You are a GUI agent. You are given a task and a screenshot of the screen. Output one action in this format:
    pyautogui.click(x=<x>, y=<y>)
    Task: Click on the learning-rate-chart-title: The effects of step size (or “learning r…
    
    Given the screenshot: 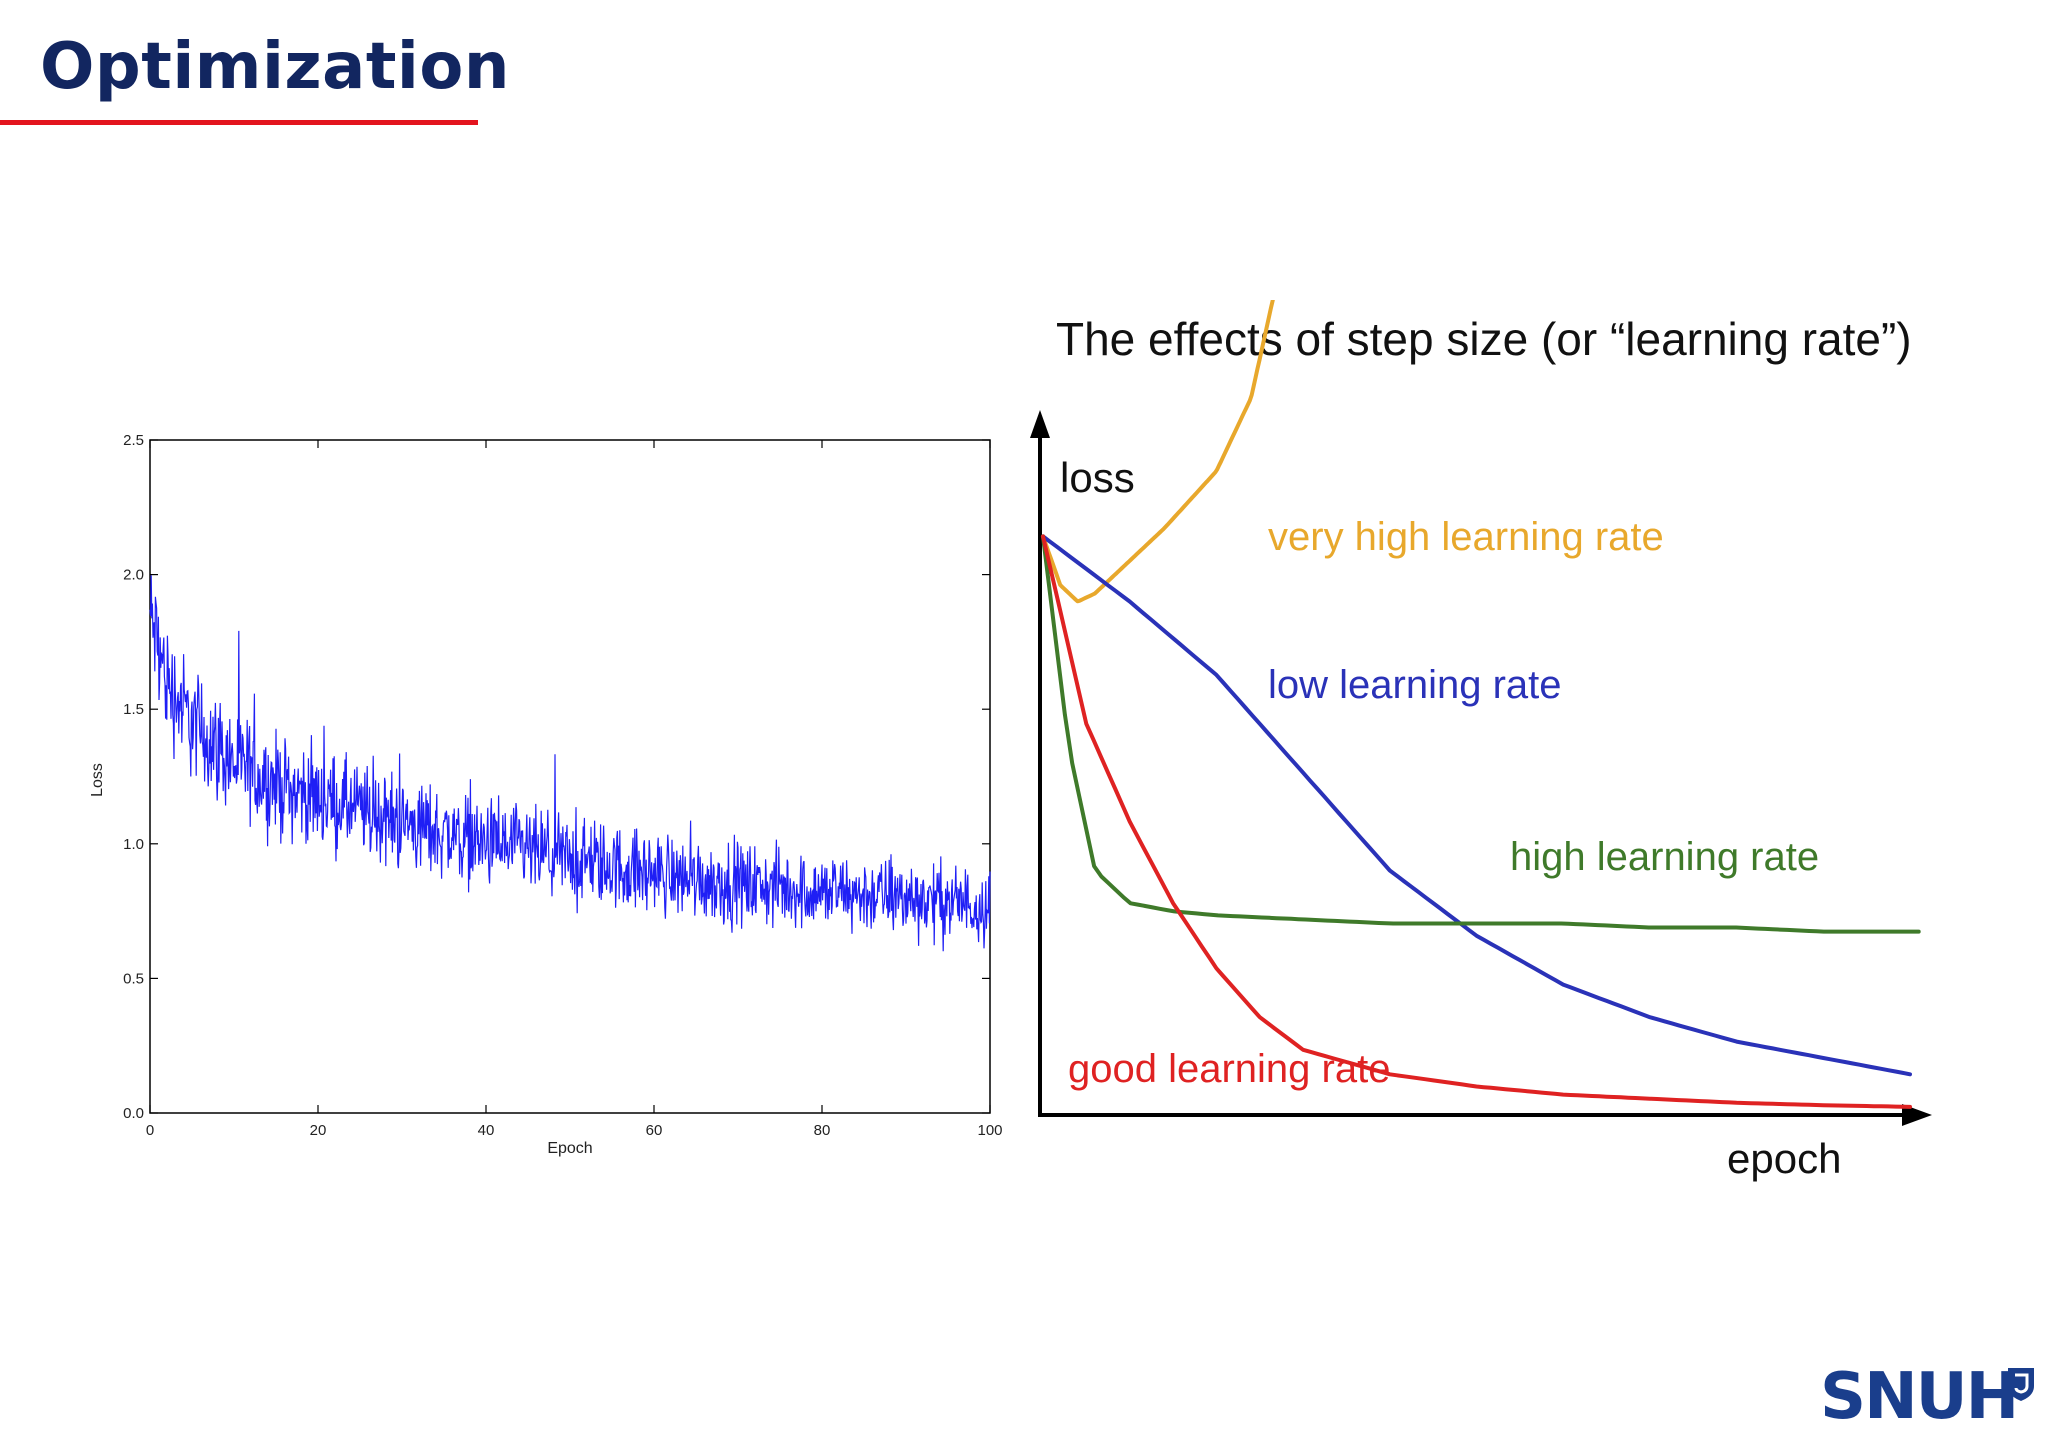 What is the action you would take?
    pyautogui.click(x=1484, y=339)
    